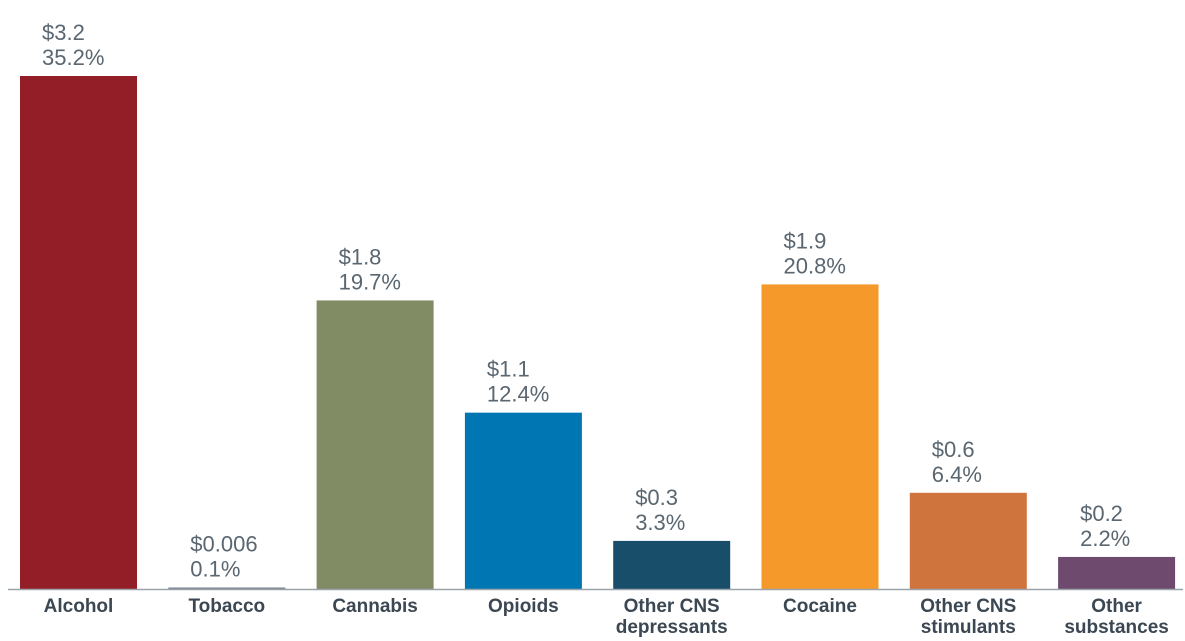 The width and height of the screenshot is (1185, 641). Describe the element at coordinates (360, 256) in the screenshot. I see `value-label-cannabis: $1.8` at that location.